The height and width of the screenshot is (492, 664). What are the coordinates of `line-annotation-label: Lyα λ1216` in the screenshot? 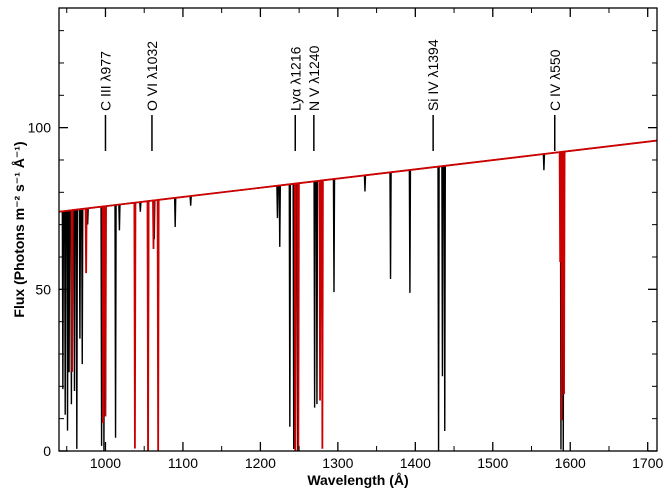 It's located at (295, 78).